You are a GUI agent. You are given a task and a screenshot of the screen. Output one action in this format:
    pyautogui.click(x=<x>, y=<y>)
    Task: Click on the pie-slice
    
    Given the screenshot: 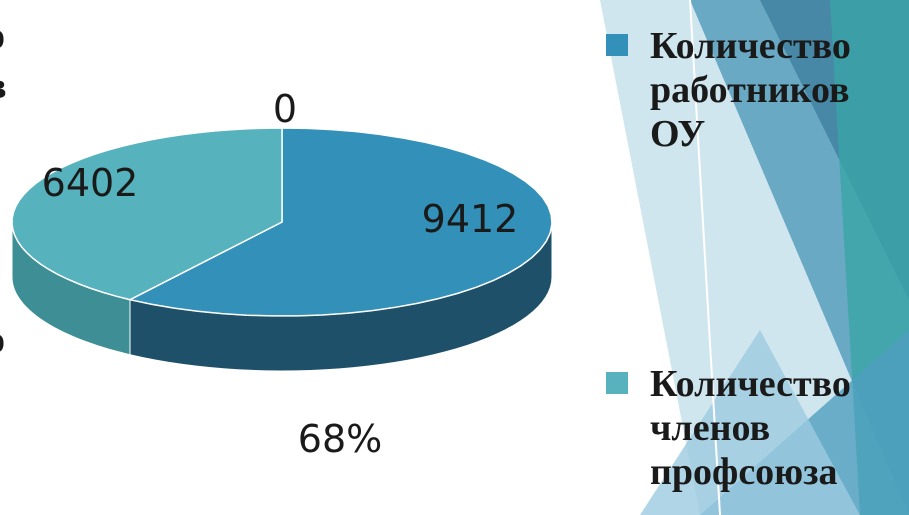 What is the action you would take?
    pyautogui.click(x=147, y=214)
    